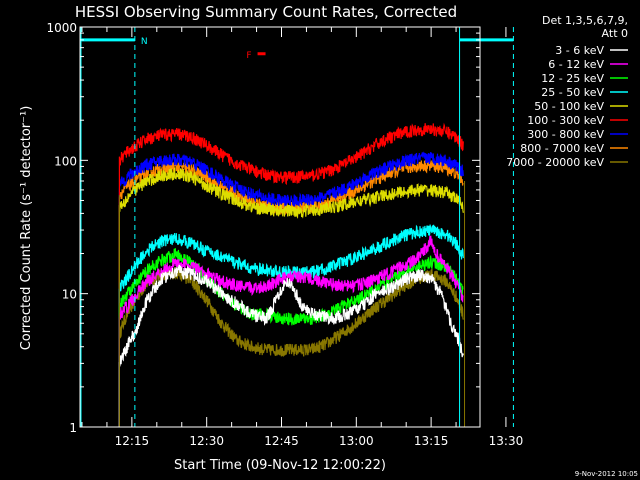 The width and height of the screenshot is (640, 480). What do you see at coordinates (248, 56) in the screenshot?
I see `annotation-label-F: F` at bounding box center [248, 56].